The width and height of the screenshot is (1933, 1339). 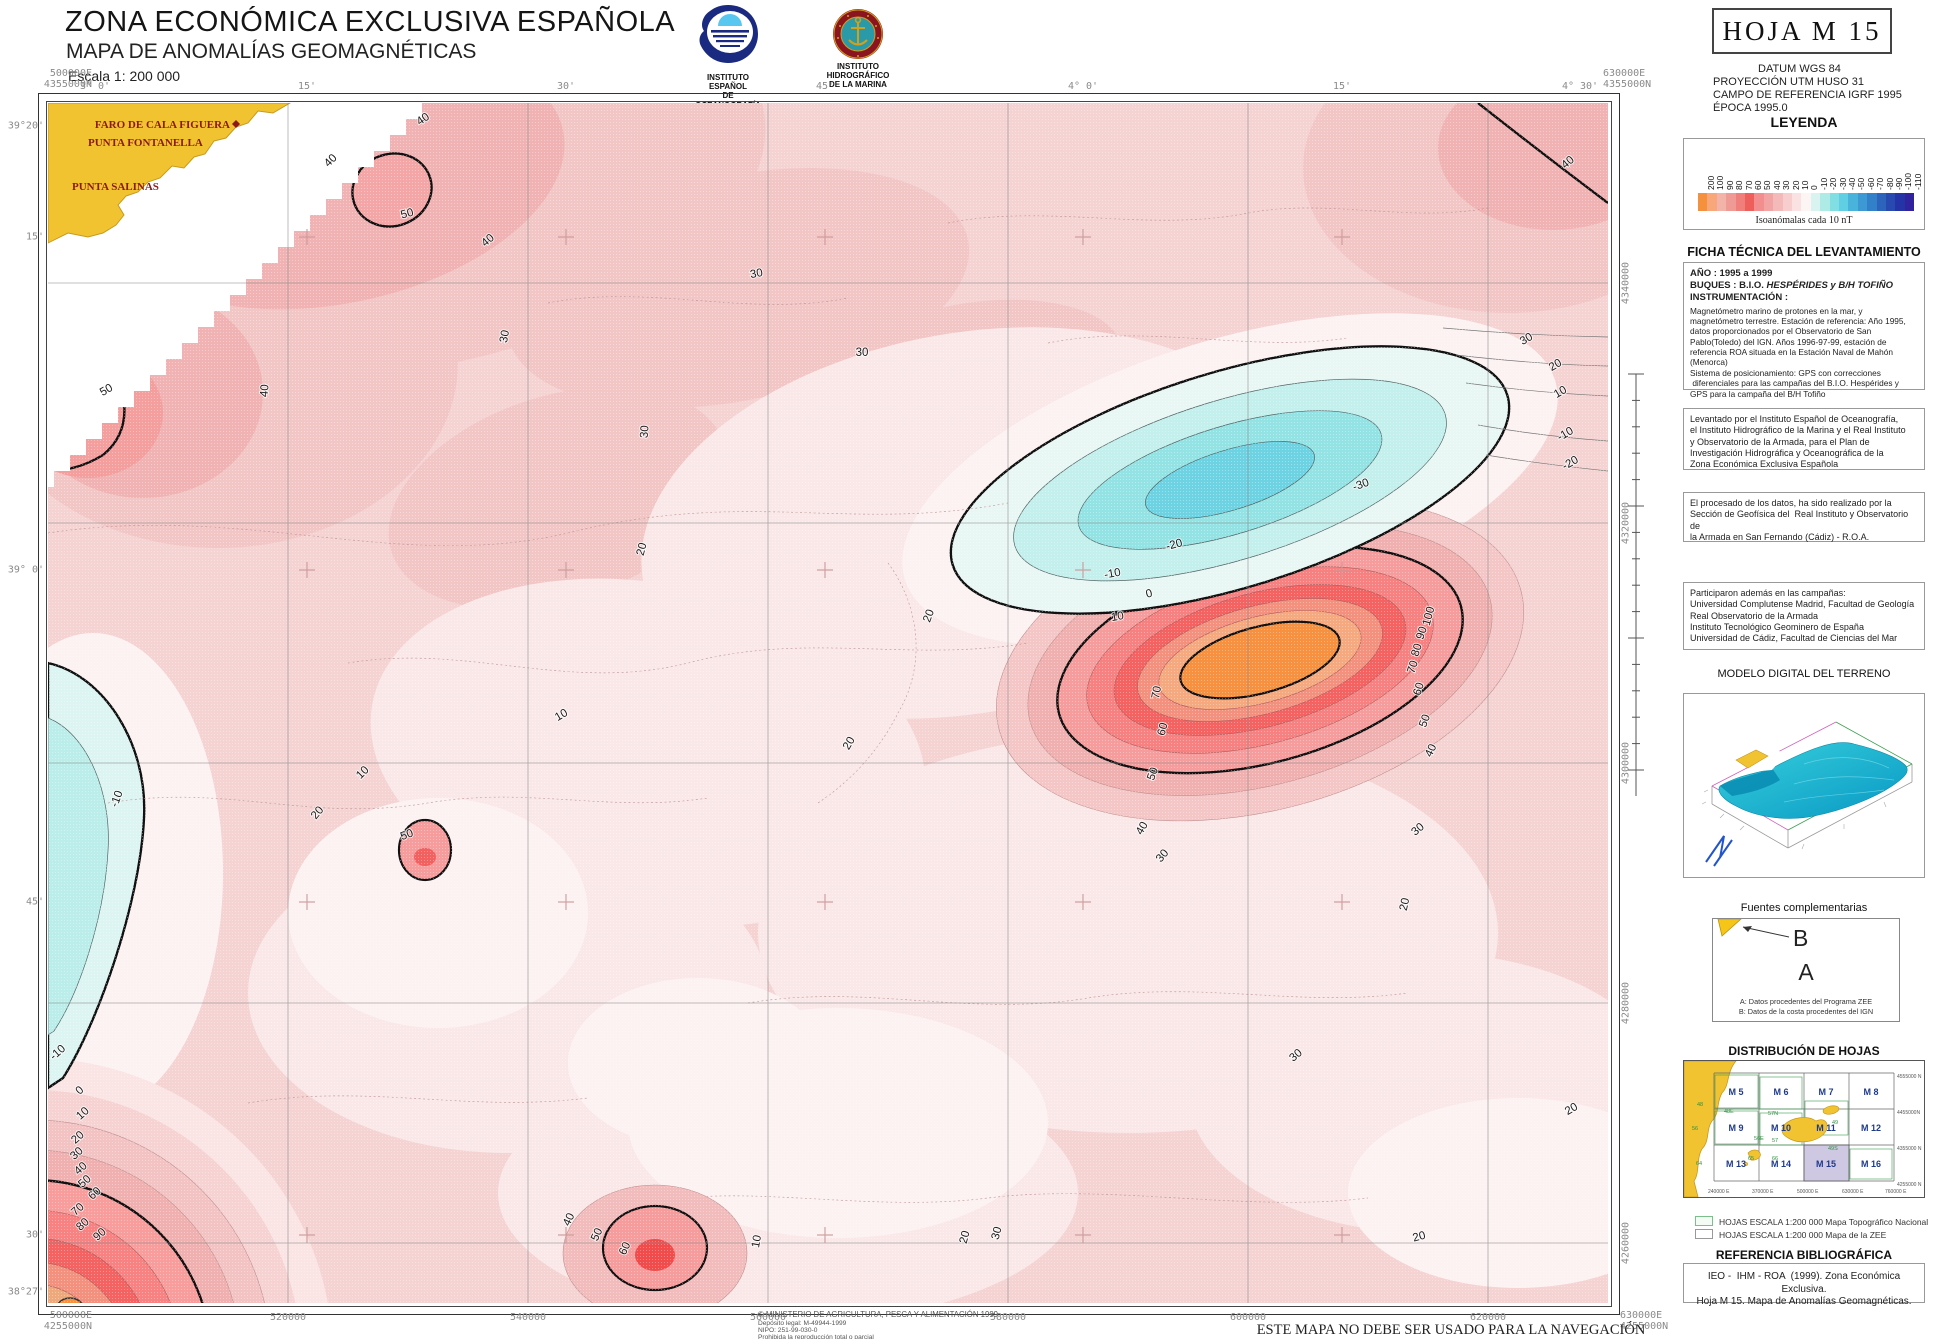 I want to click on ihm-caption: INSTITUTO HIDROGRÁFICO DE LA MARINA, so click(x=858, y=76).